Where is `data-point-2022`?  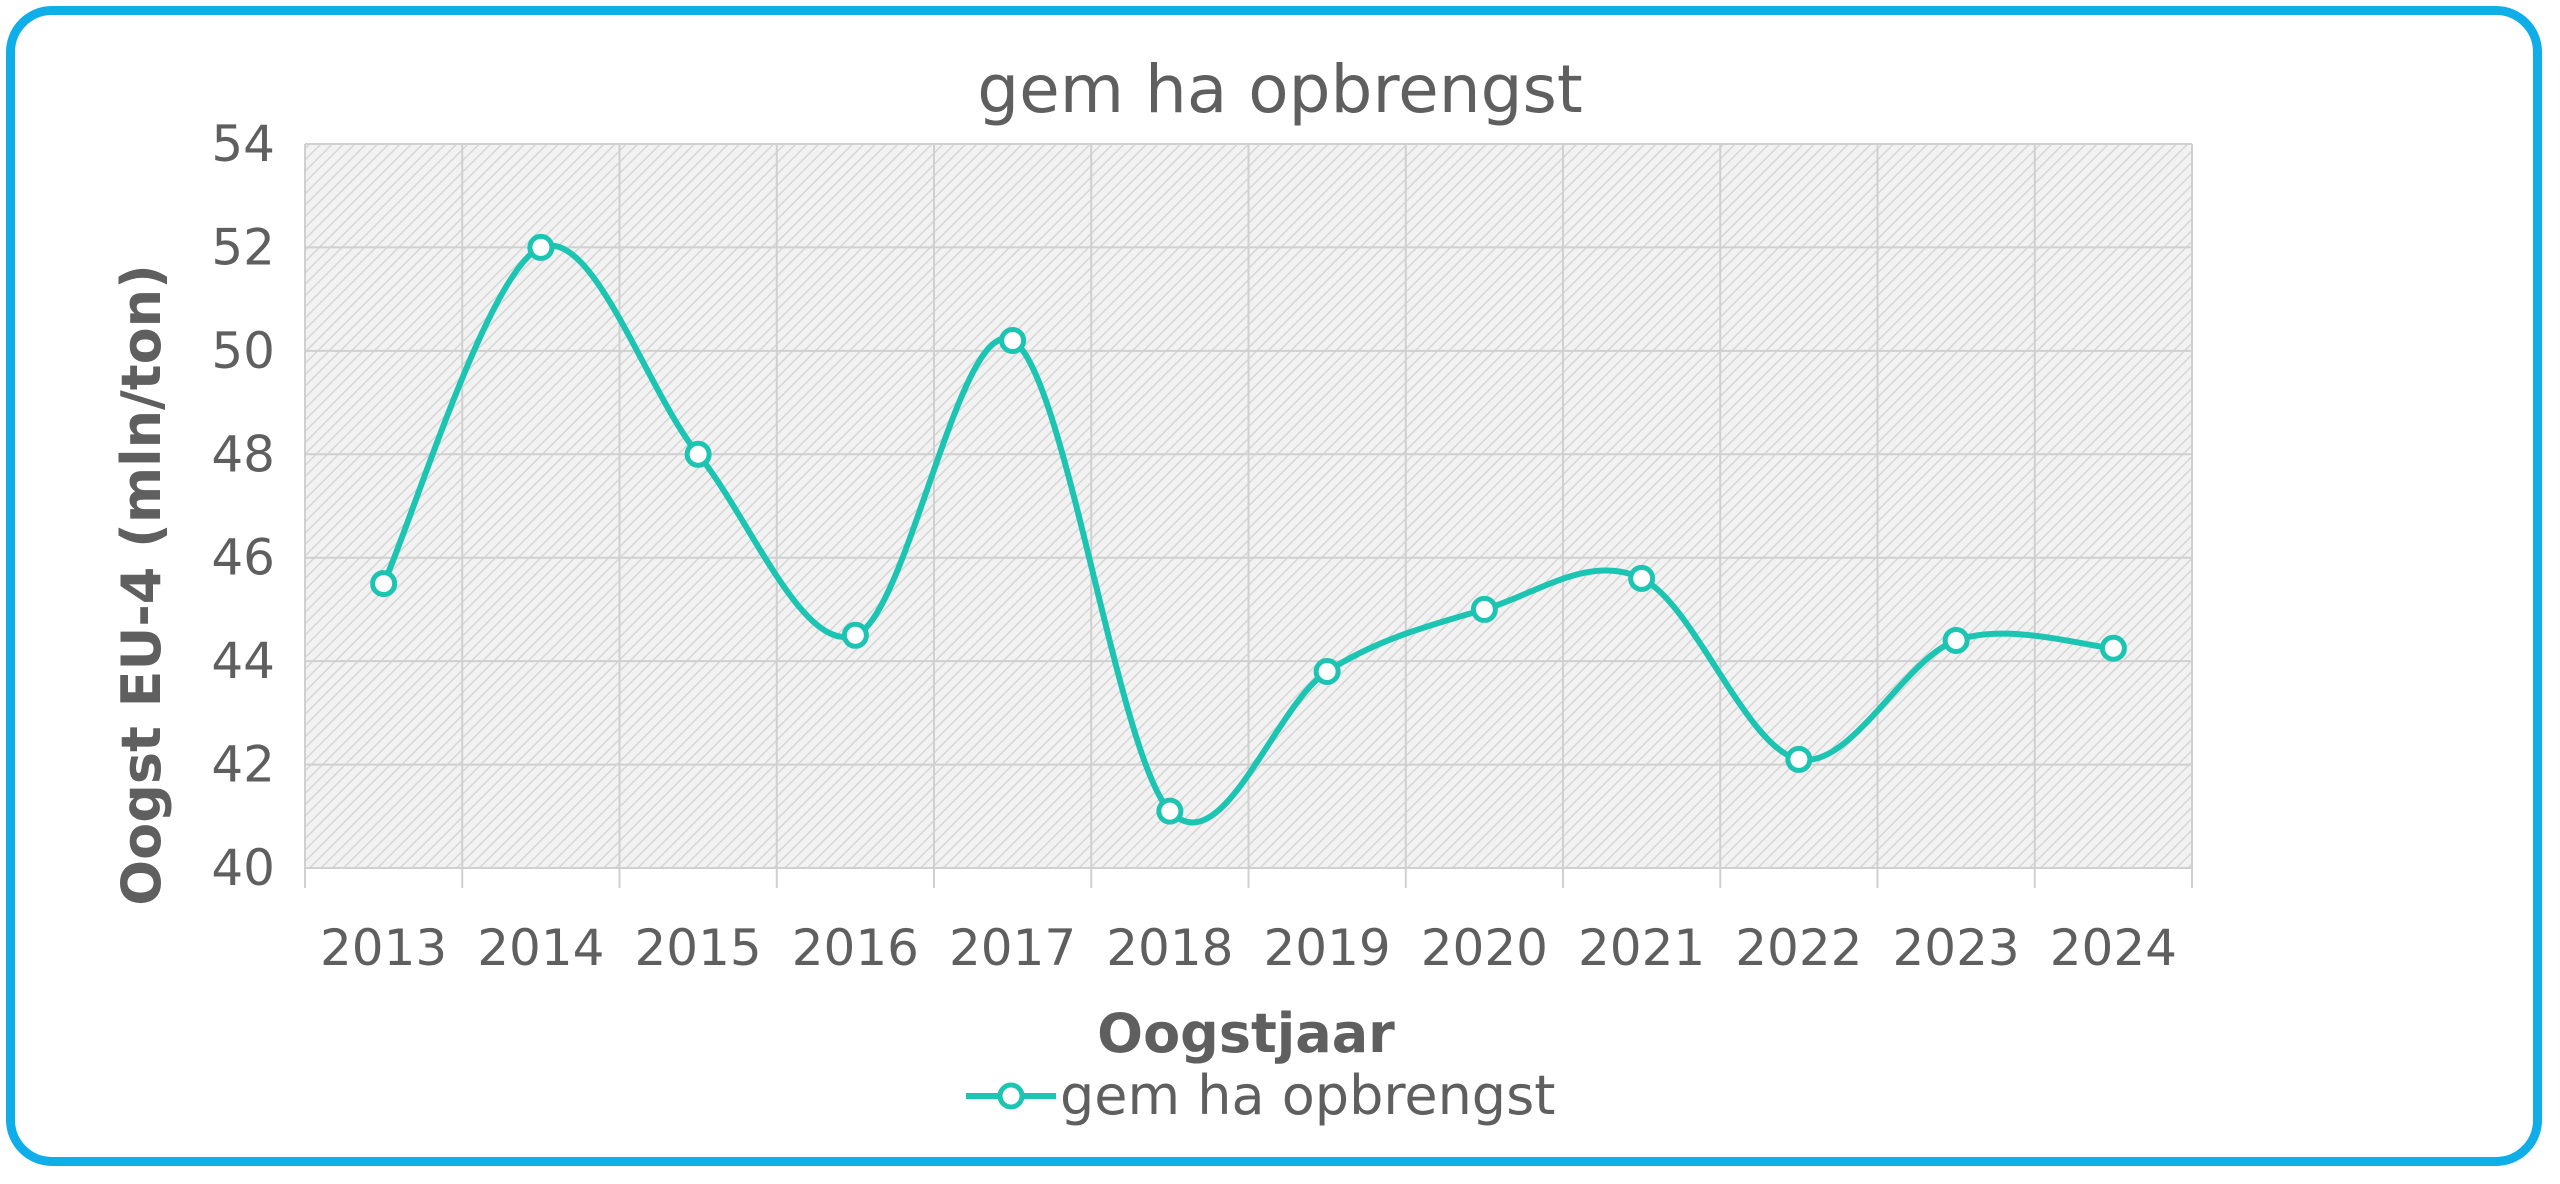 data-point-2022 is located at coordinates (1799, 759).